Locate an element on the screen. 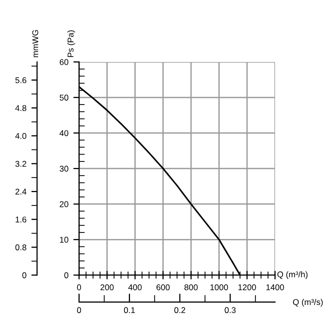 This screenshot has width=335, height=321. y2-tick-label: 5.6 is located at coordinates (20, 80).